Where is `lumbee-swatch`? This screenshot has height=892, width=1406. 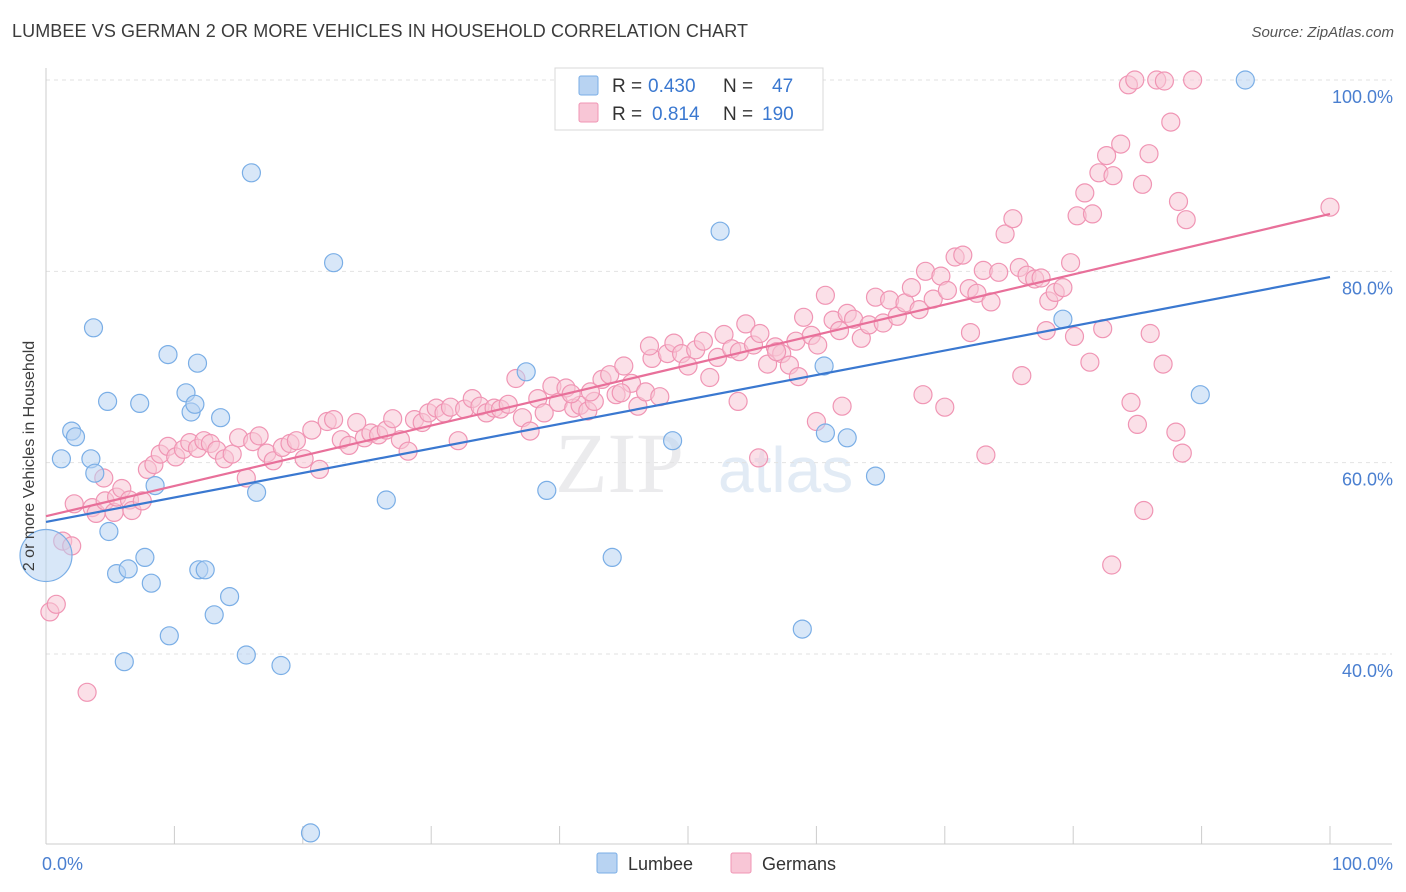
lumbee-swatch is located at coordinates (588, 85).